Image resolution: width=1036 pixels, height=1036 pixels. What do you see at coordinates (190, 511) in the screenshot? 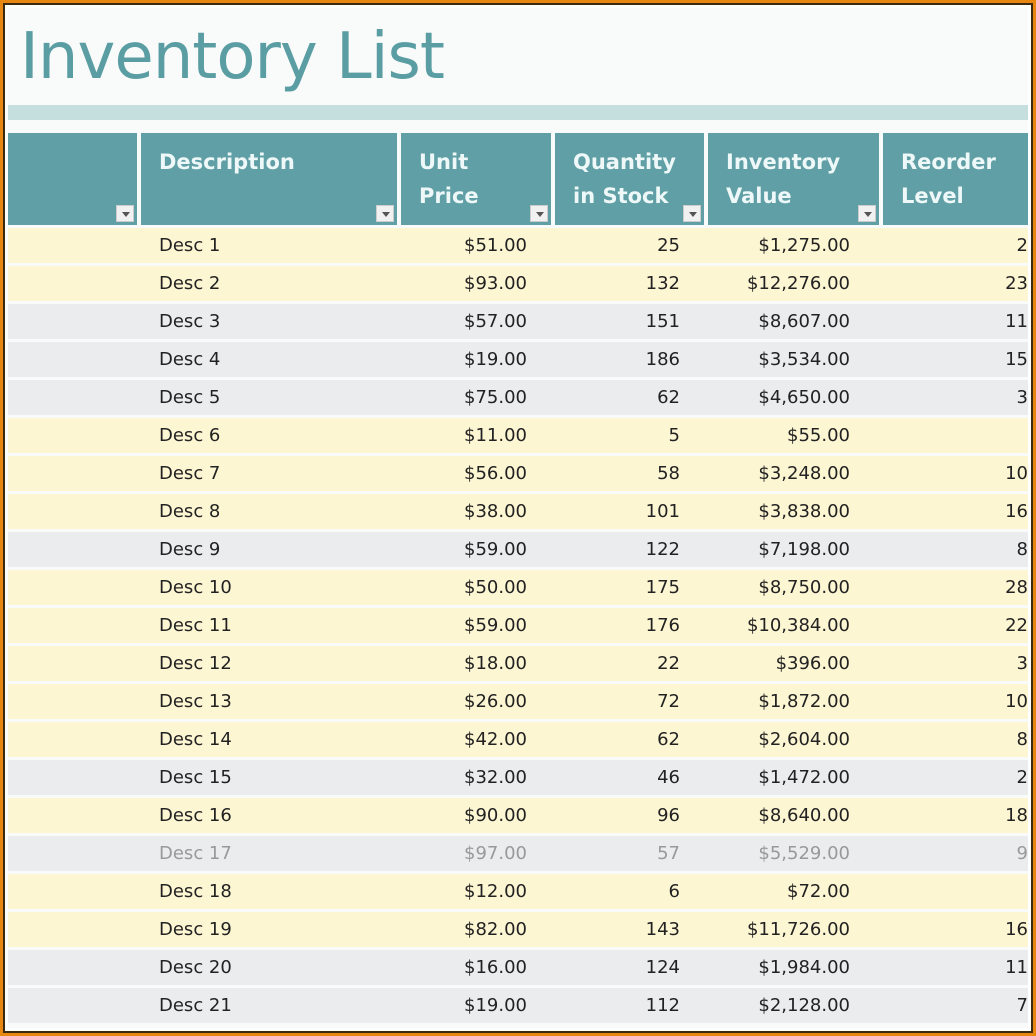
I see `desc-cell: Desc 8` at bounding box center [190, 511].